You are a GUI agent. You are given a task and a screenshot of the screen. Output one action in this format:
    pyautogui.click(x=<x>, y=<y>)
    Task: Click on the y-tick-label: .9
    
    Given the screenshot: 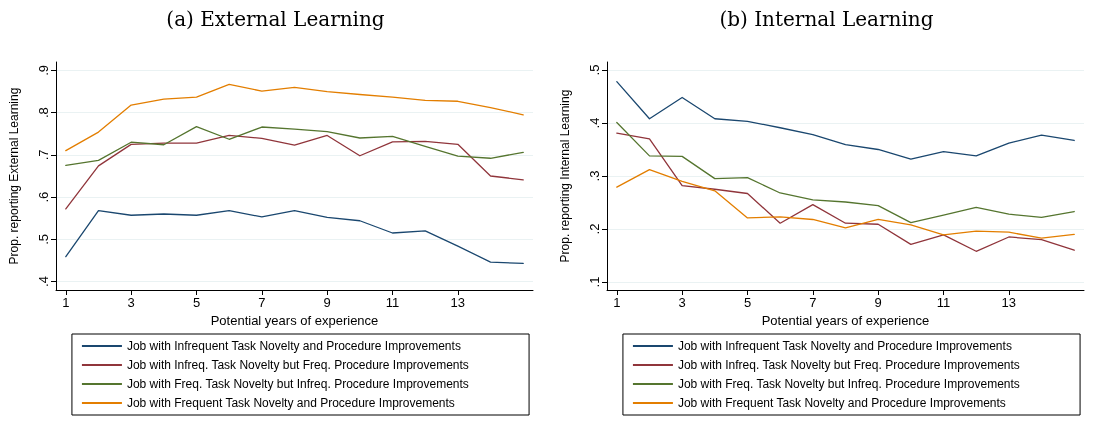 What is the action you would take?
    pyautogui.click(x=43, y=70)
    